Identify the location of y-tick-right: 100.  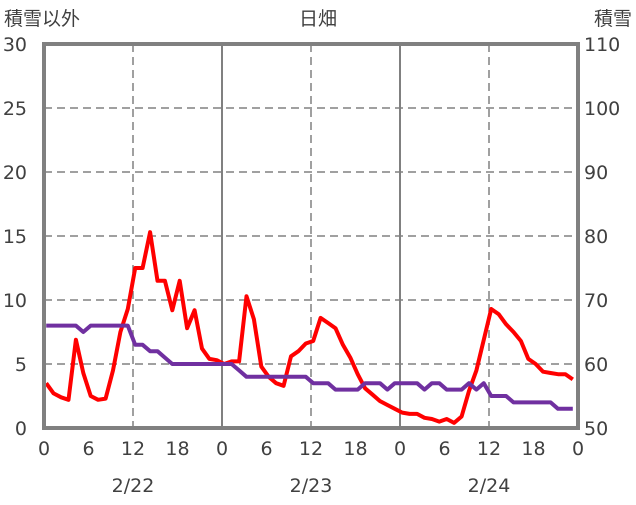
(602, 109).